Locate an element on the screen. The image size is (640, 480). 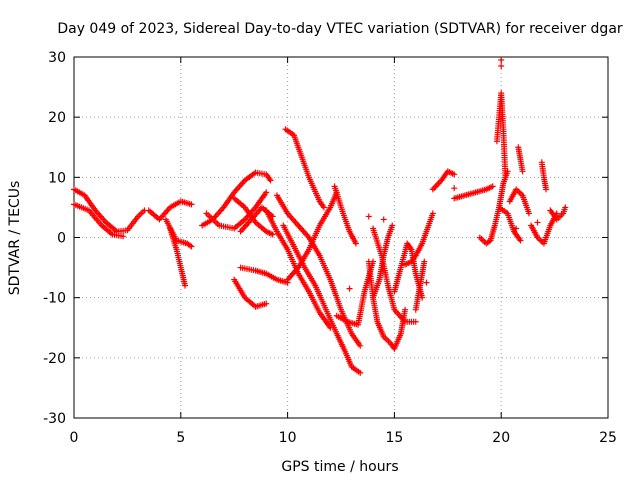
x-tick-label: 10 is located at coordinates (288, 438).